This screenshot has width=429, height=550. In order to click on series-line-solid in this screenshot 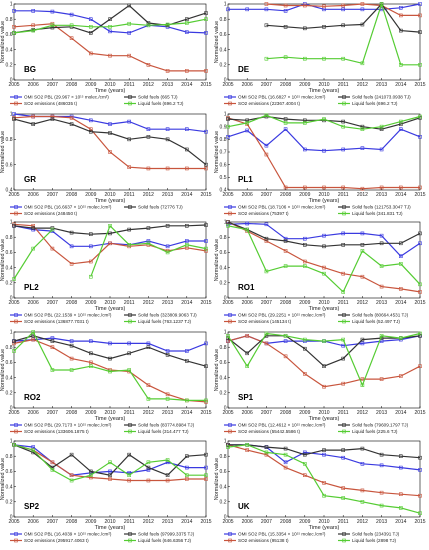, I will do `click(343, 18)`.